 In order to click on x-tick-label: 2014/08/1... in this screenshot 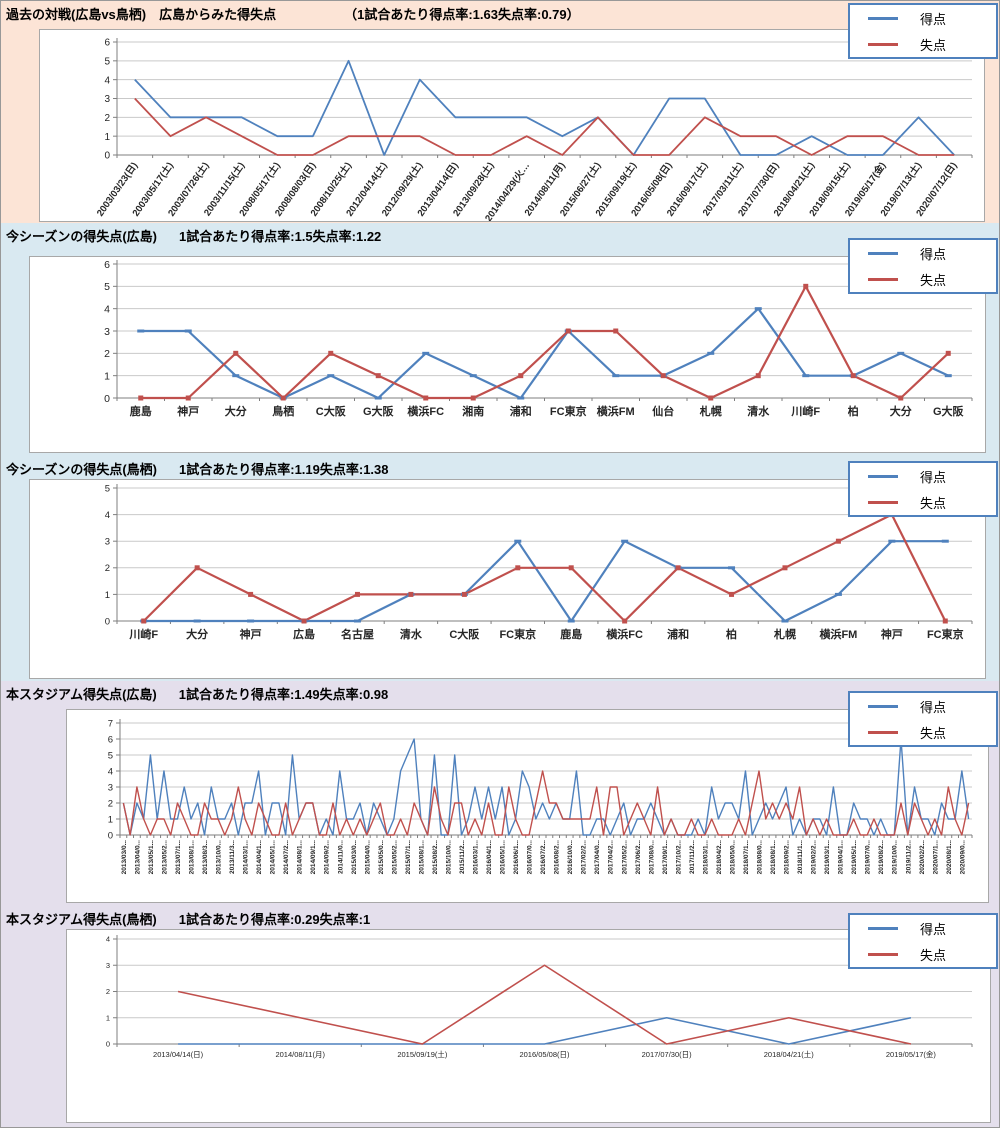, I will do `click(300, 857)`.